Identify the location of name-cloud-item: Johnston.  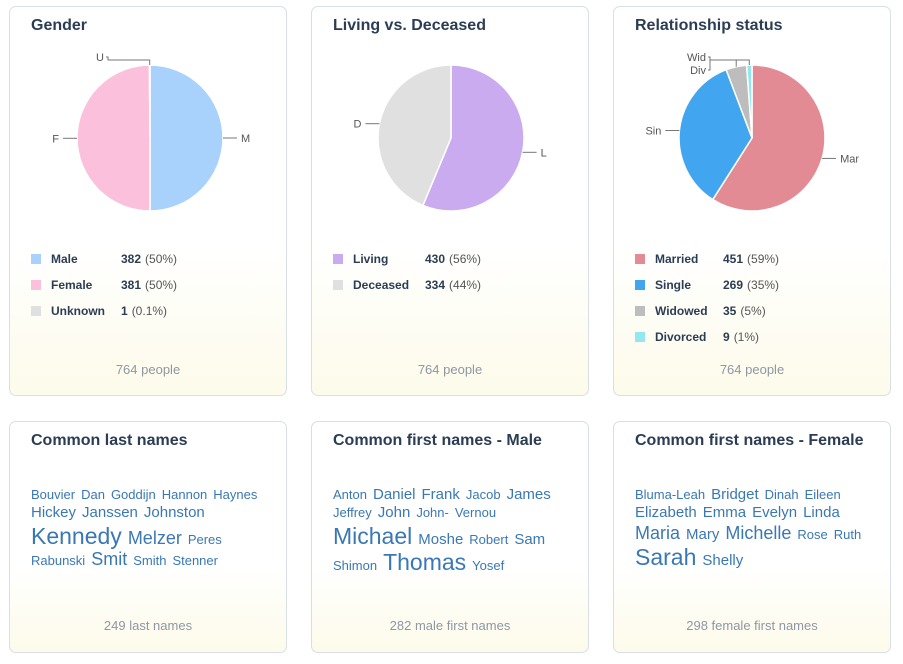
(174, 513).